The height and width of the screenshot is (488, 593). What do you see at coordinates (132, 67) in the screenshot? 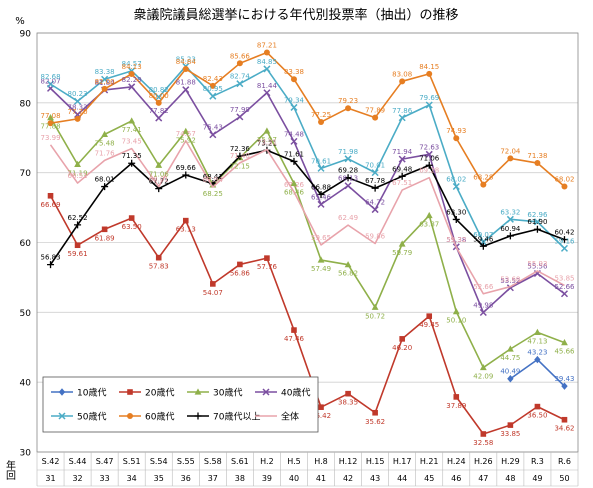
I see `data-label: 84.13` at bounding box center [132, 67].